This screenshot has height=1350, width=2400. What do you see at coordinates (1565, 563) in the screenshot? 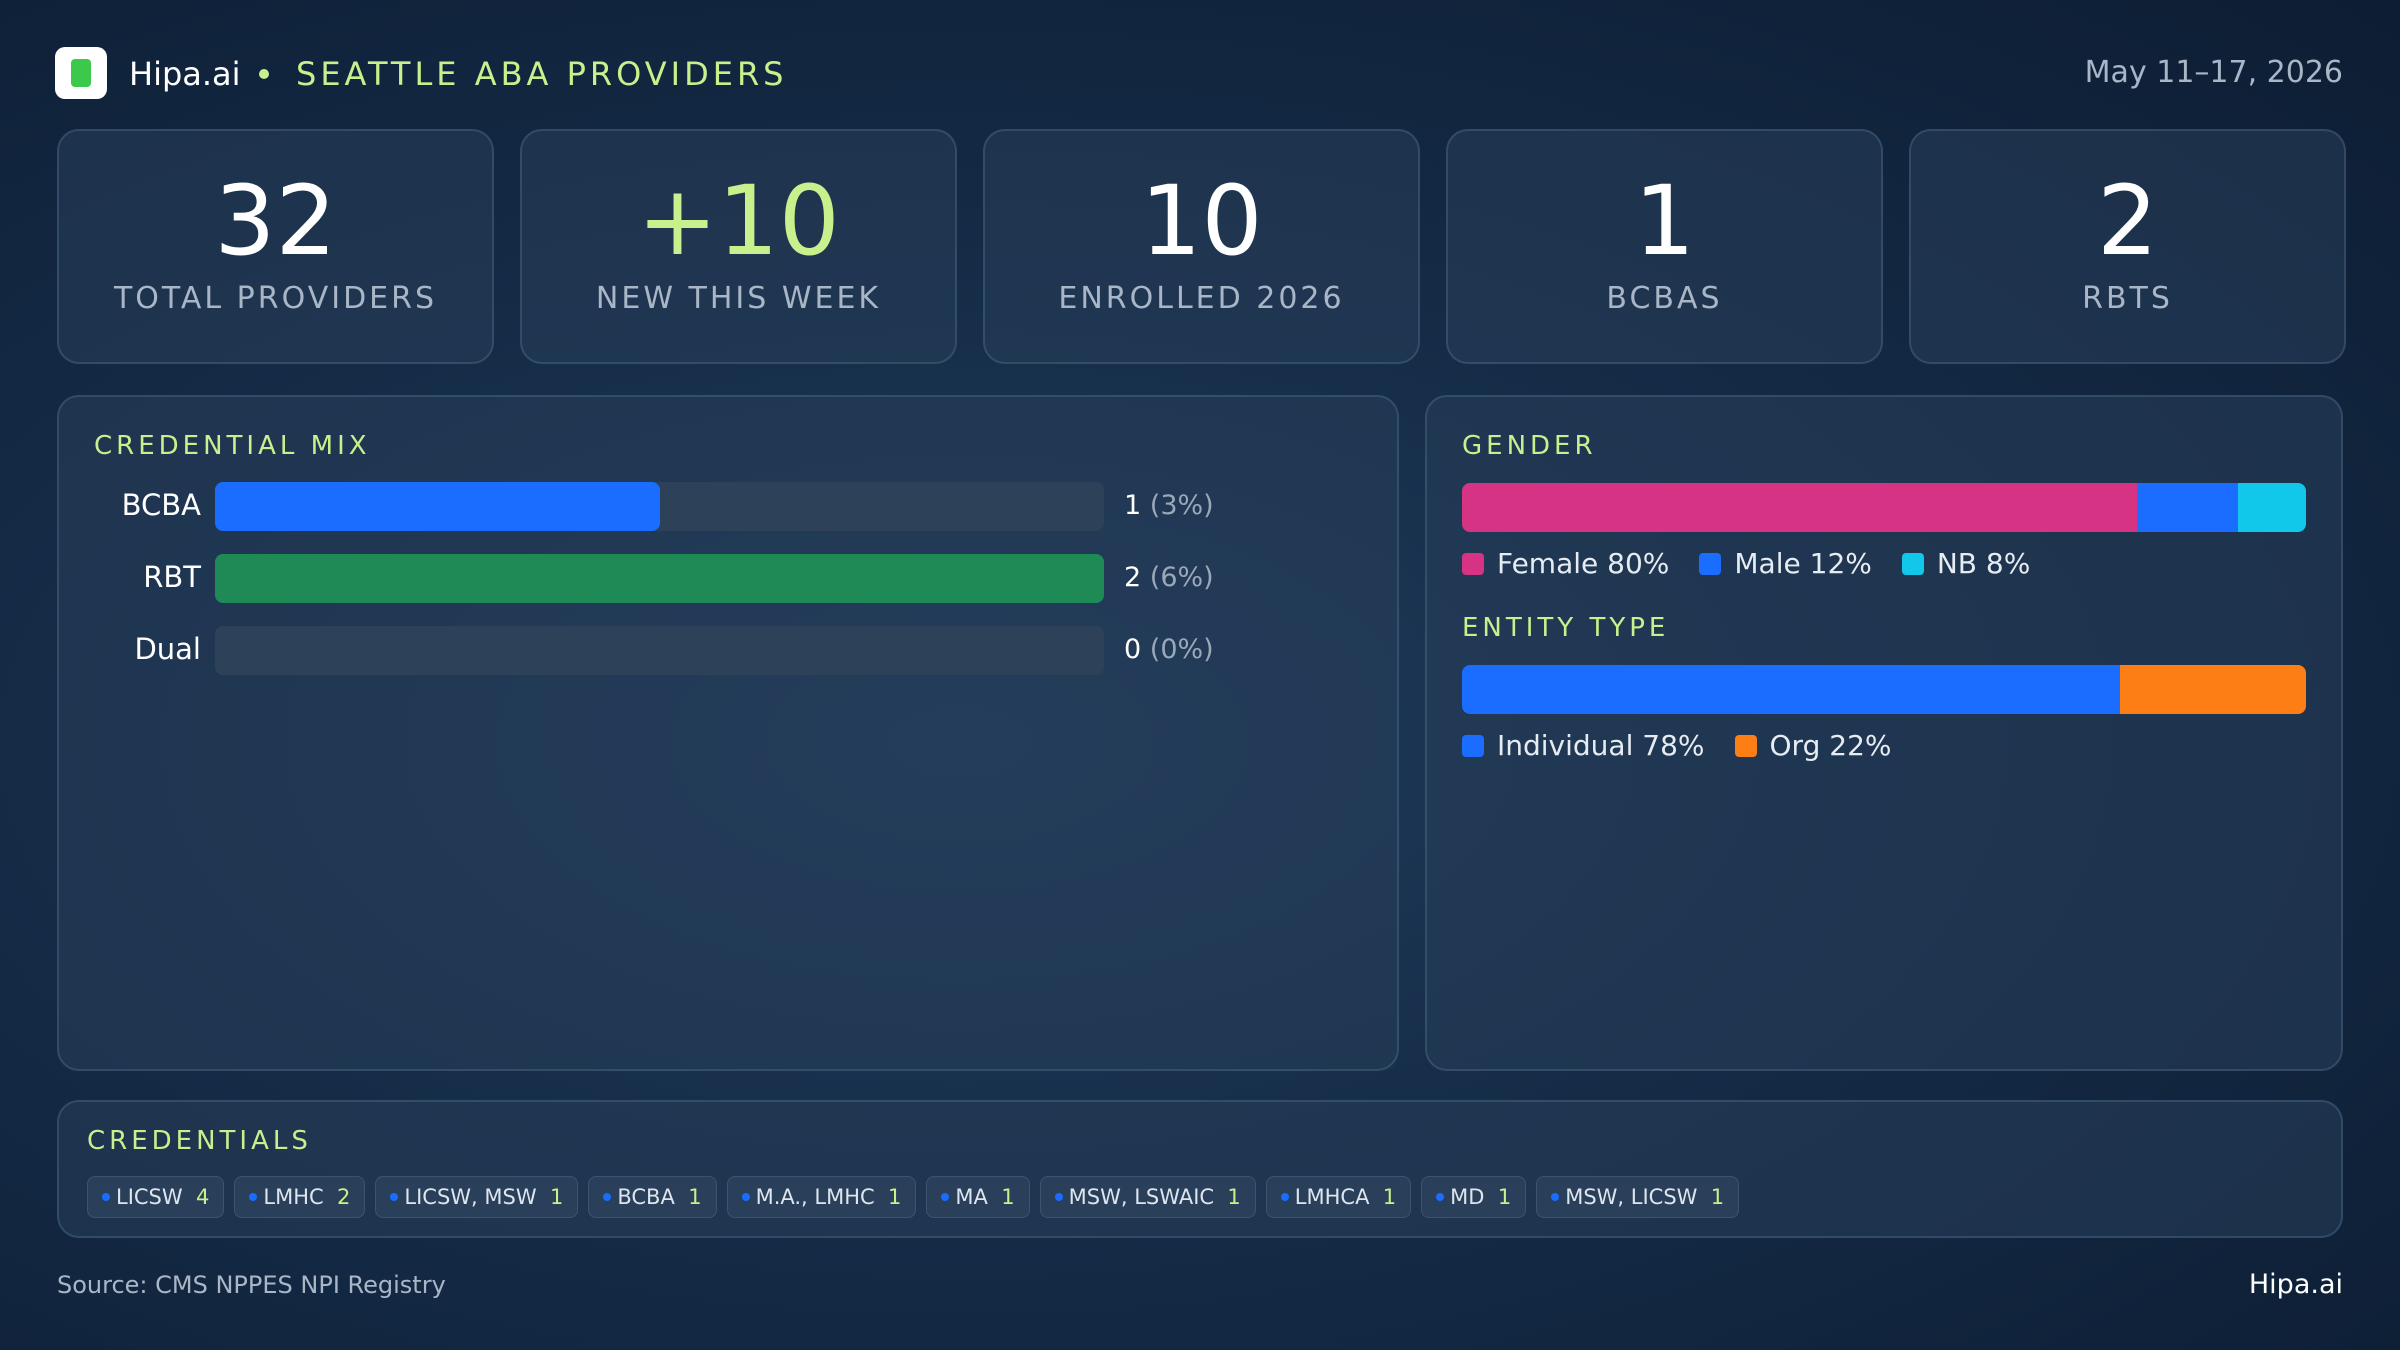
I see `legend-entry: Female 80%` at bounding box center [1565, 563].